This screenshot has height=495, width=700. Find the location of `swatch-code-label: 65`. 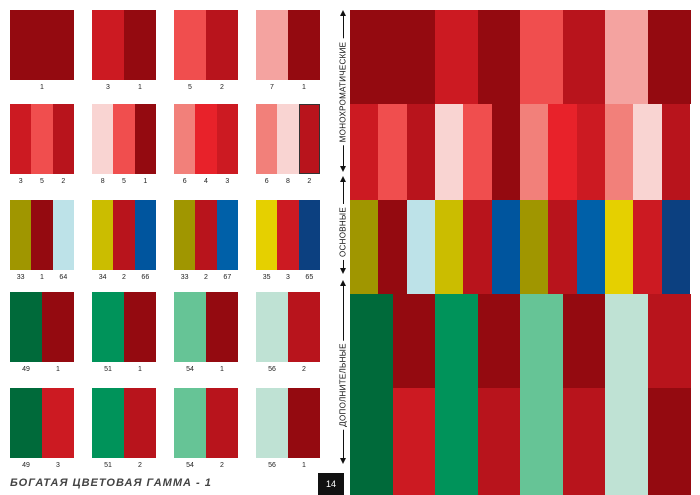

swatch-code-label: 65 is located at coordinates (309, 277).